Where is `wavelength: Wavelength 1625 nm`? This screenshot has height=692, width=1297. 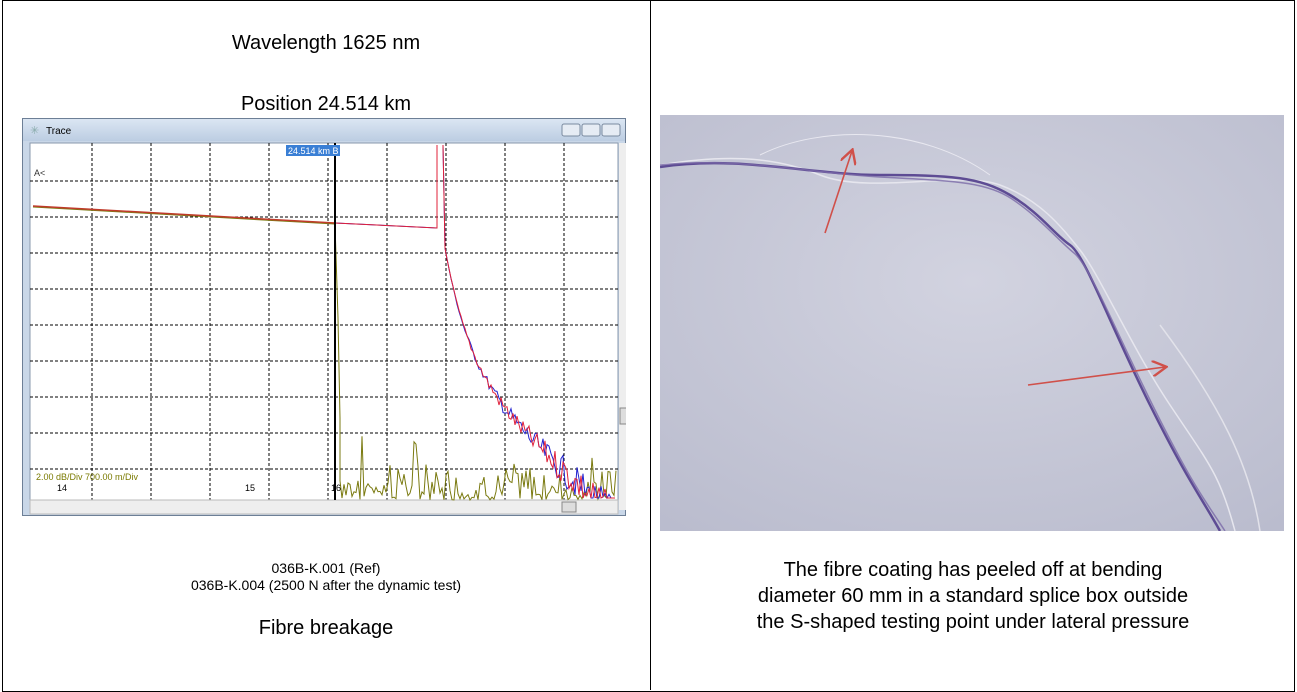 wavelength: Wavelength 1625 nm is located at coordinates (326, 43).